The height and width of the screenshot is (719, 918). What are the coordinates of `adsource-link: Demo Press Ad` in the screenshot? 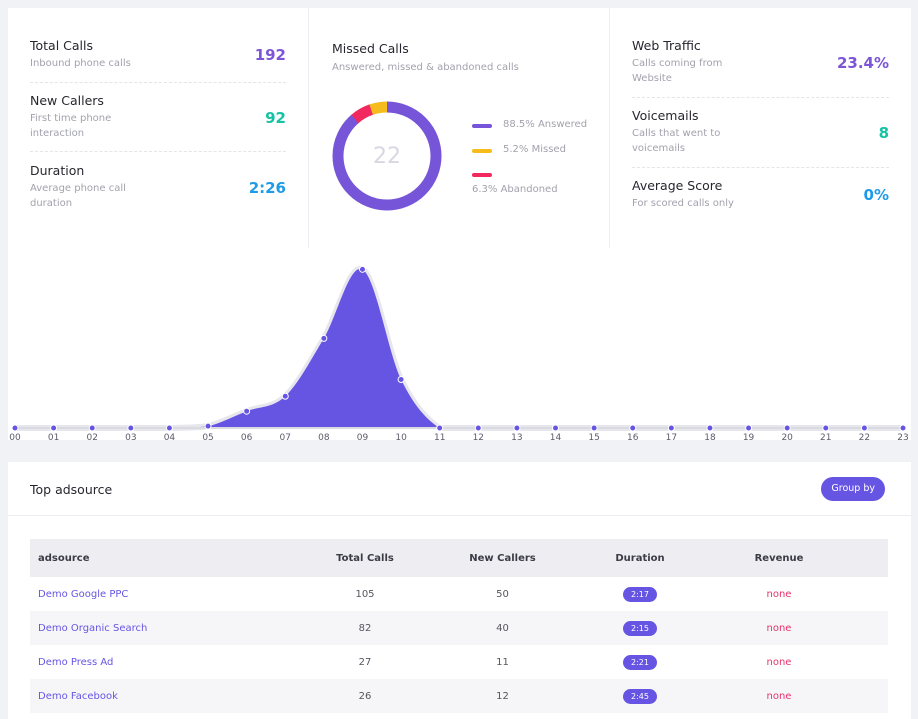 It's located at (76, 662).